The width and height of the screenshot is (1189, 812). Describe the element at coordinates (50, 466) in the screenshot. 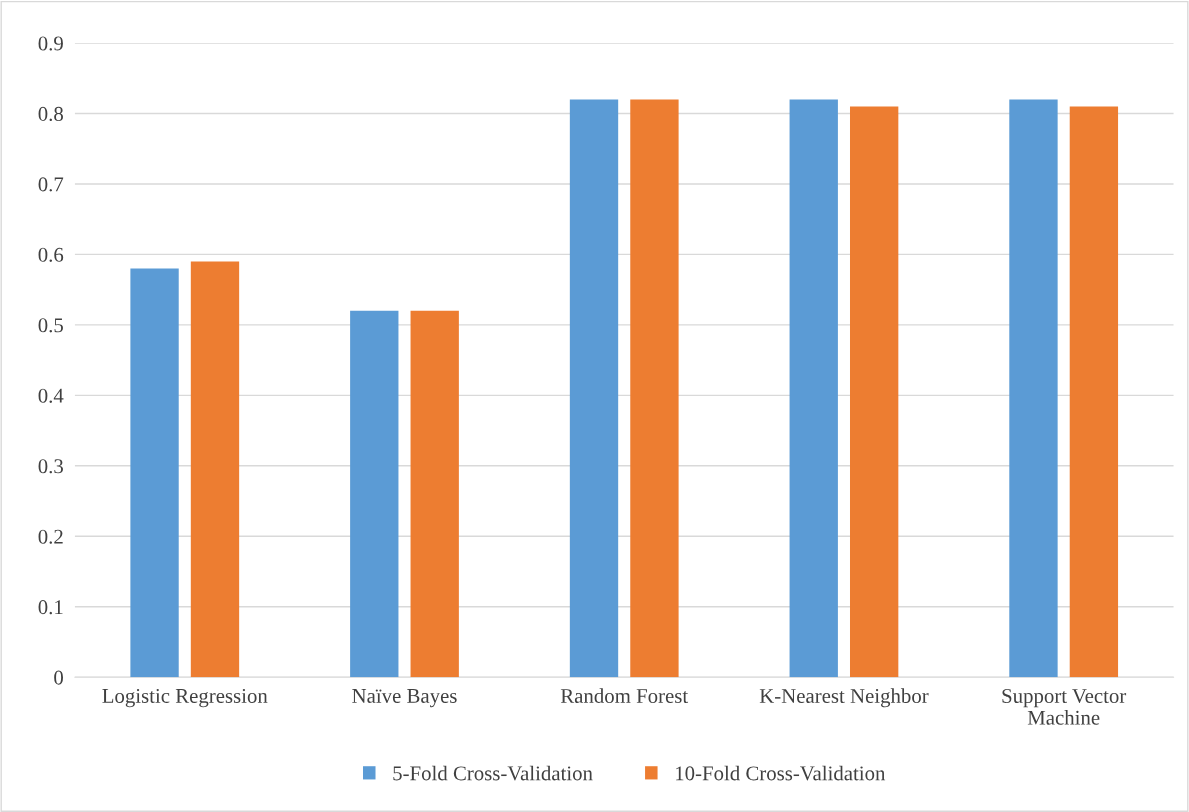

I see `y-tick-label: 0.3` at that location.